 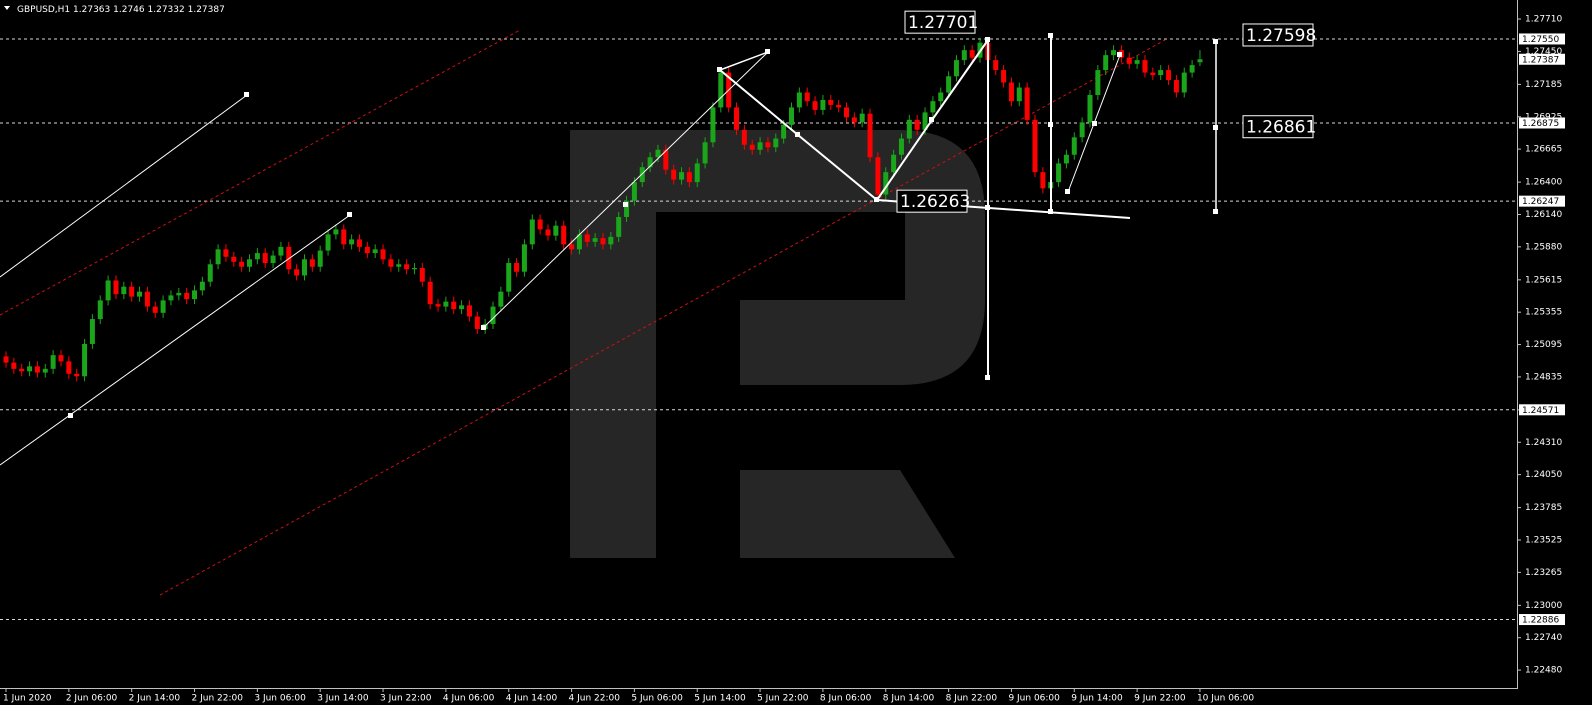 What do you see at coordinates (1543, 20) in the screenshot?
I see `y-tick-label: 1.27710` at bounding box center [1543, 20].